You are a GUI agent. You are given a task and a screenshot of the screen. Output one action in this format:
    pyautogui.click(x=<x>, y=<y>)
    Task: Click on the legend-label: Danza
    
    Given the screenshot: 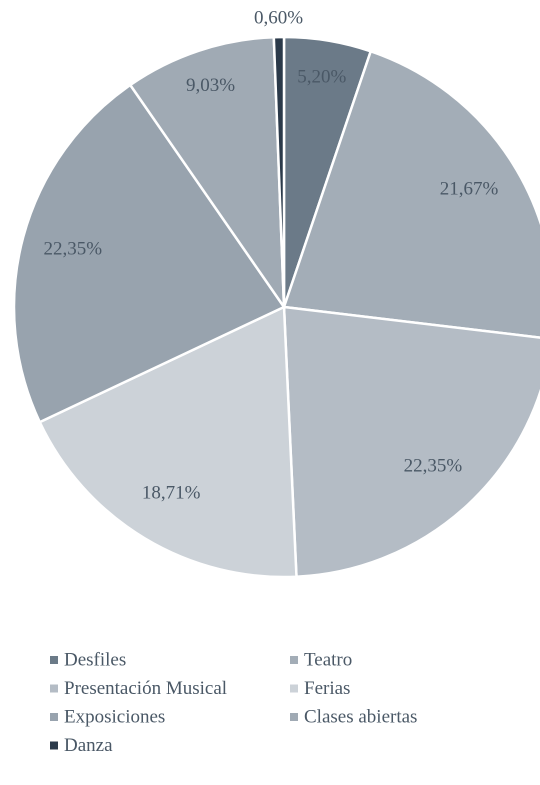 What is the action you would take?
    pyautogui.click(x=88, y=745)
    